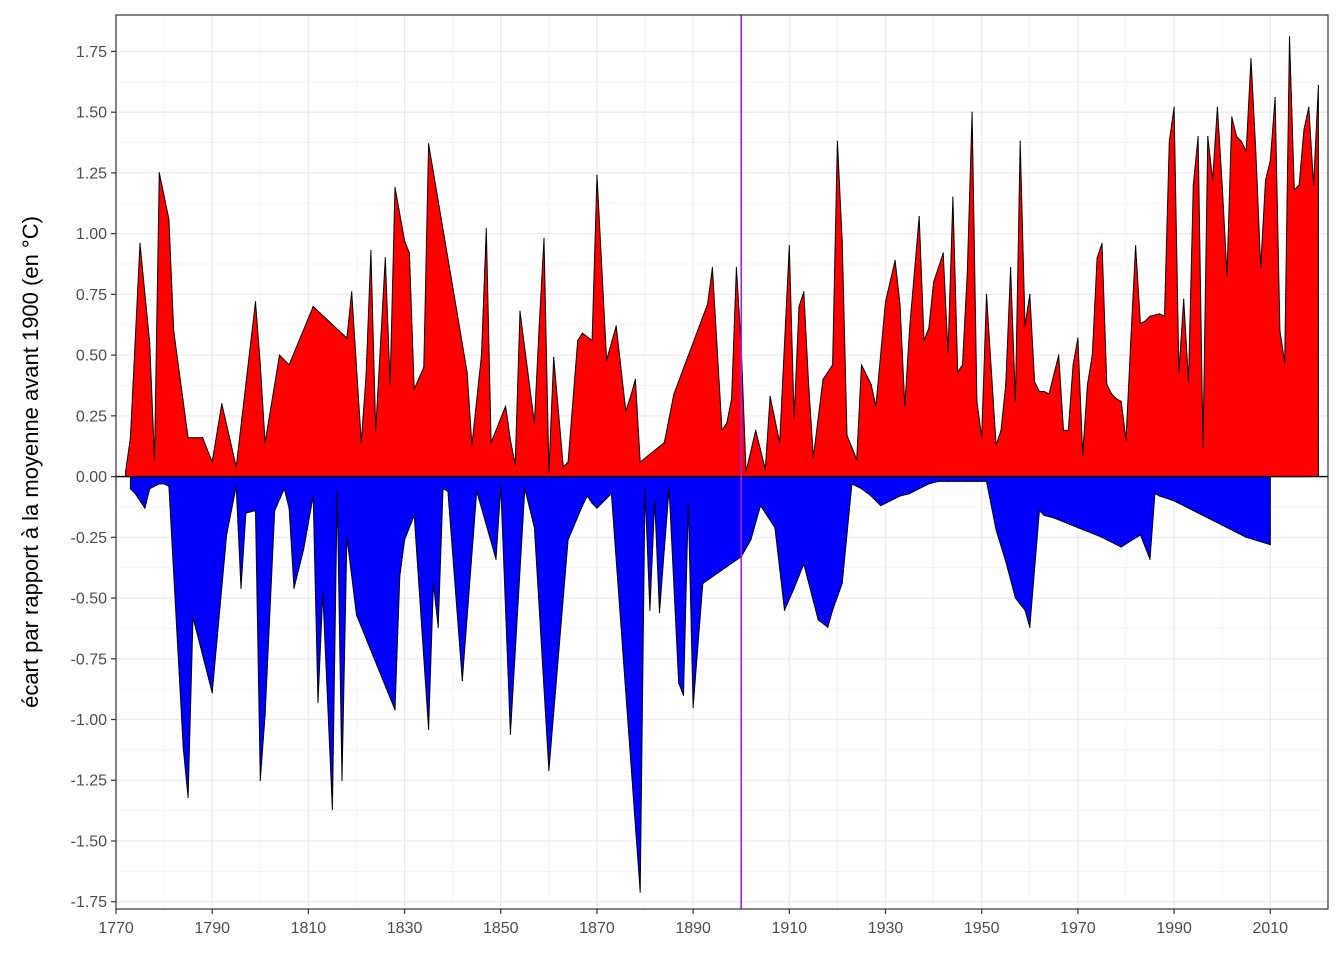 This screenshot has width=1344, height=960. What do you see at coordinates (91, 52) in the screenshot?
I see `y-tick-label: 1.75` at bounding box center [91, 52].